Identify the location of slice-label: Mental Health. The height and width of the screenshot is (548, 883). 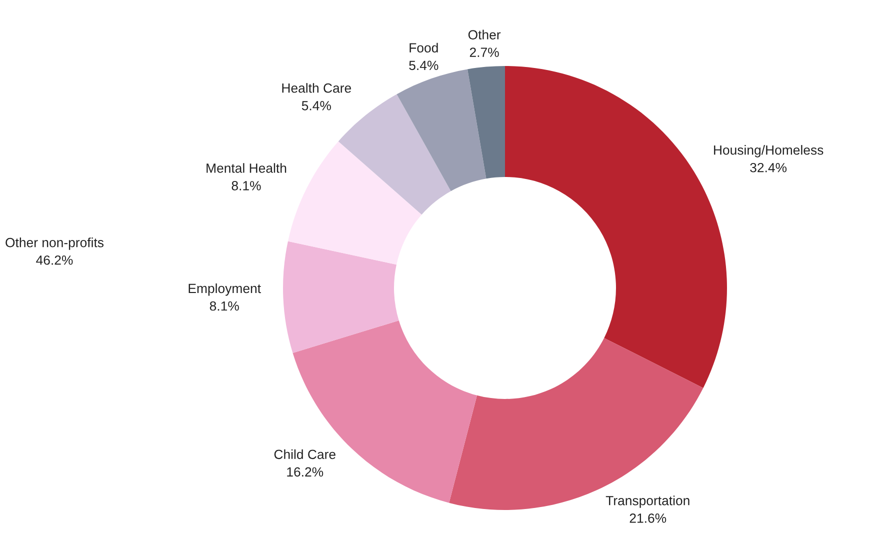
(246, 168).